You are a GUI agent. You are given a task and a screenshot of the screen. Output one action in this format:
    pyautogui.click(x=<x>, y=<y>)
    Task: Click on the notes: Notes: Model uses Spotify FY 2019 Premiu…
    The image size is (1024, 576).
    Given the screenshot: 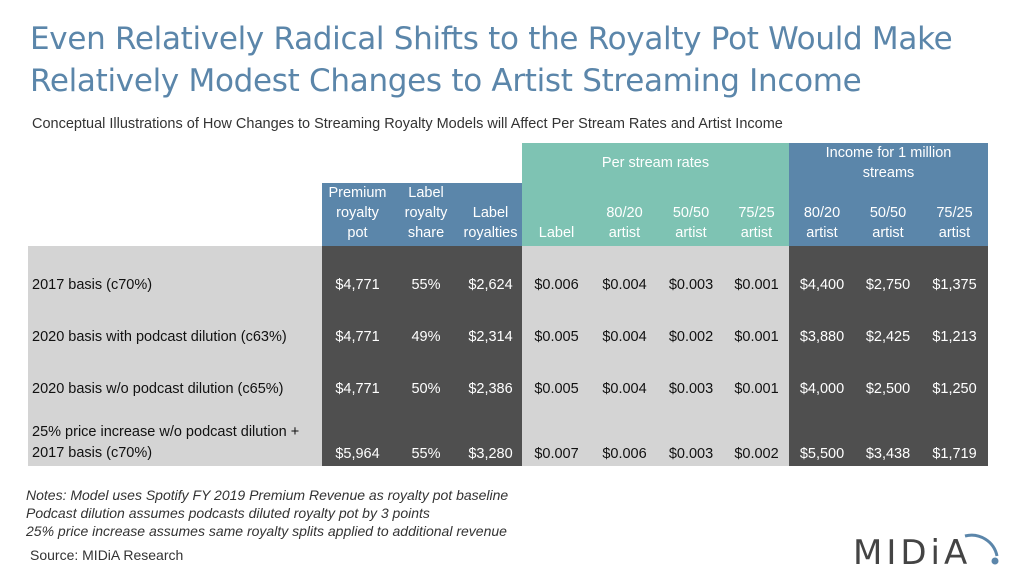 What is the action you would take?
    pyautogui.click(x=267, y=513)
    